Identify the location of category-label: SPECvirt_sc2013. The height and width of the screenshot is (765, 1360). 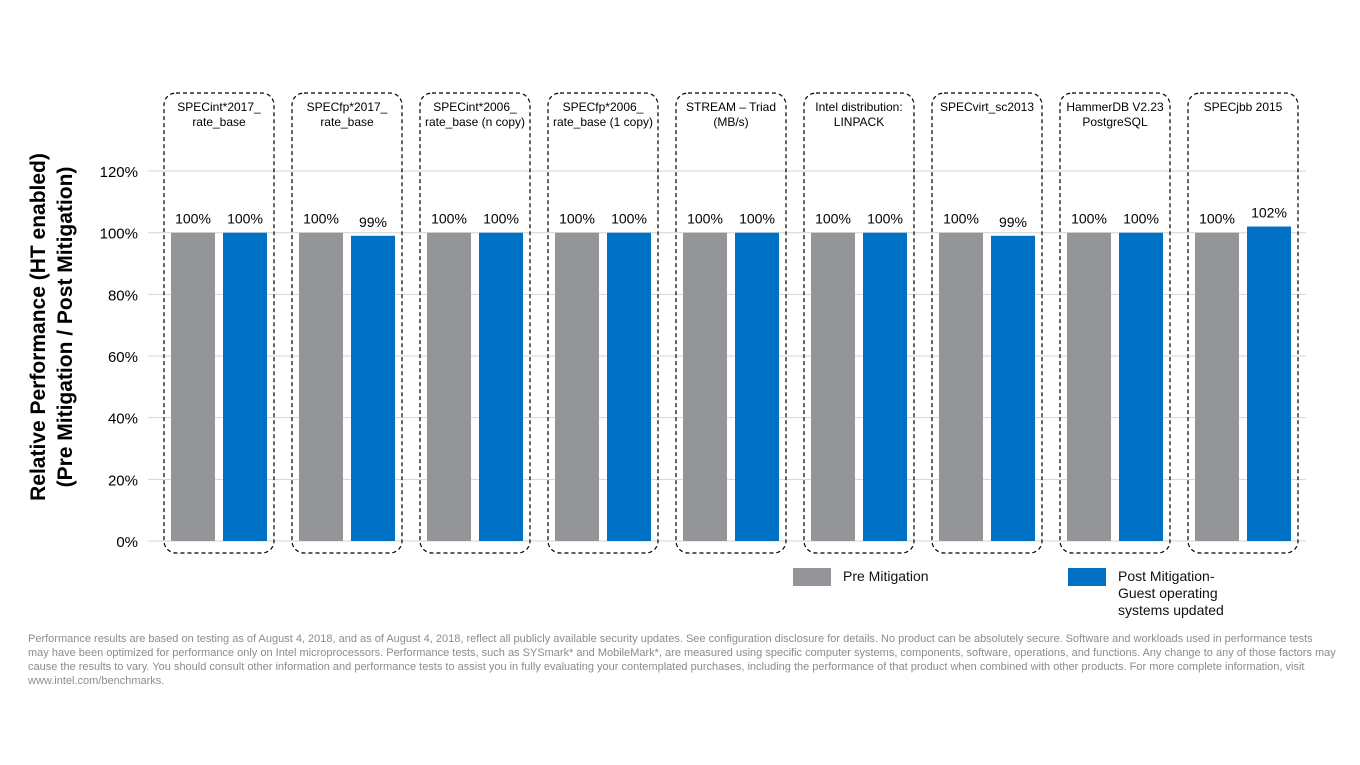
(987, 107).